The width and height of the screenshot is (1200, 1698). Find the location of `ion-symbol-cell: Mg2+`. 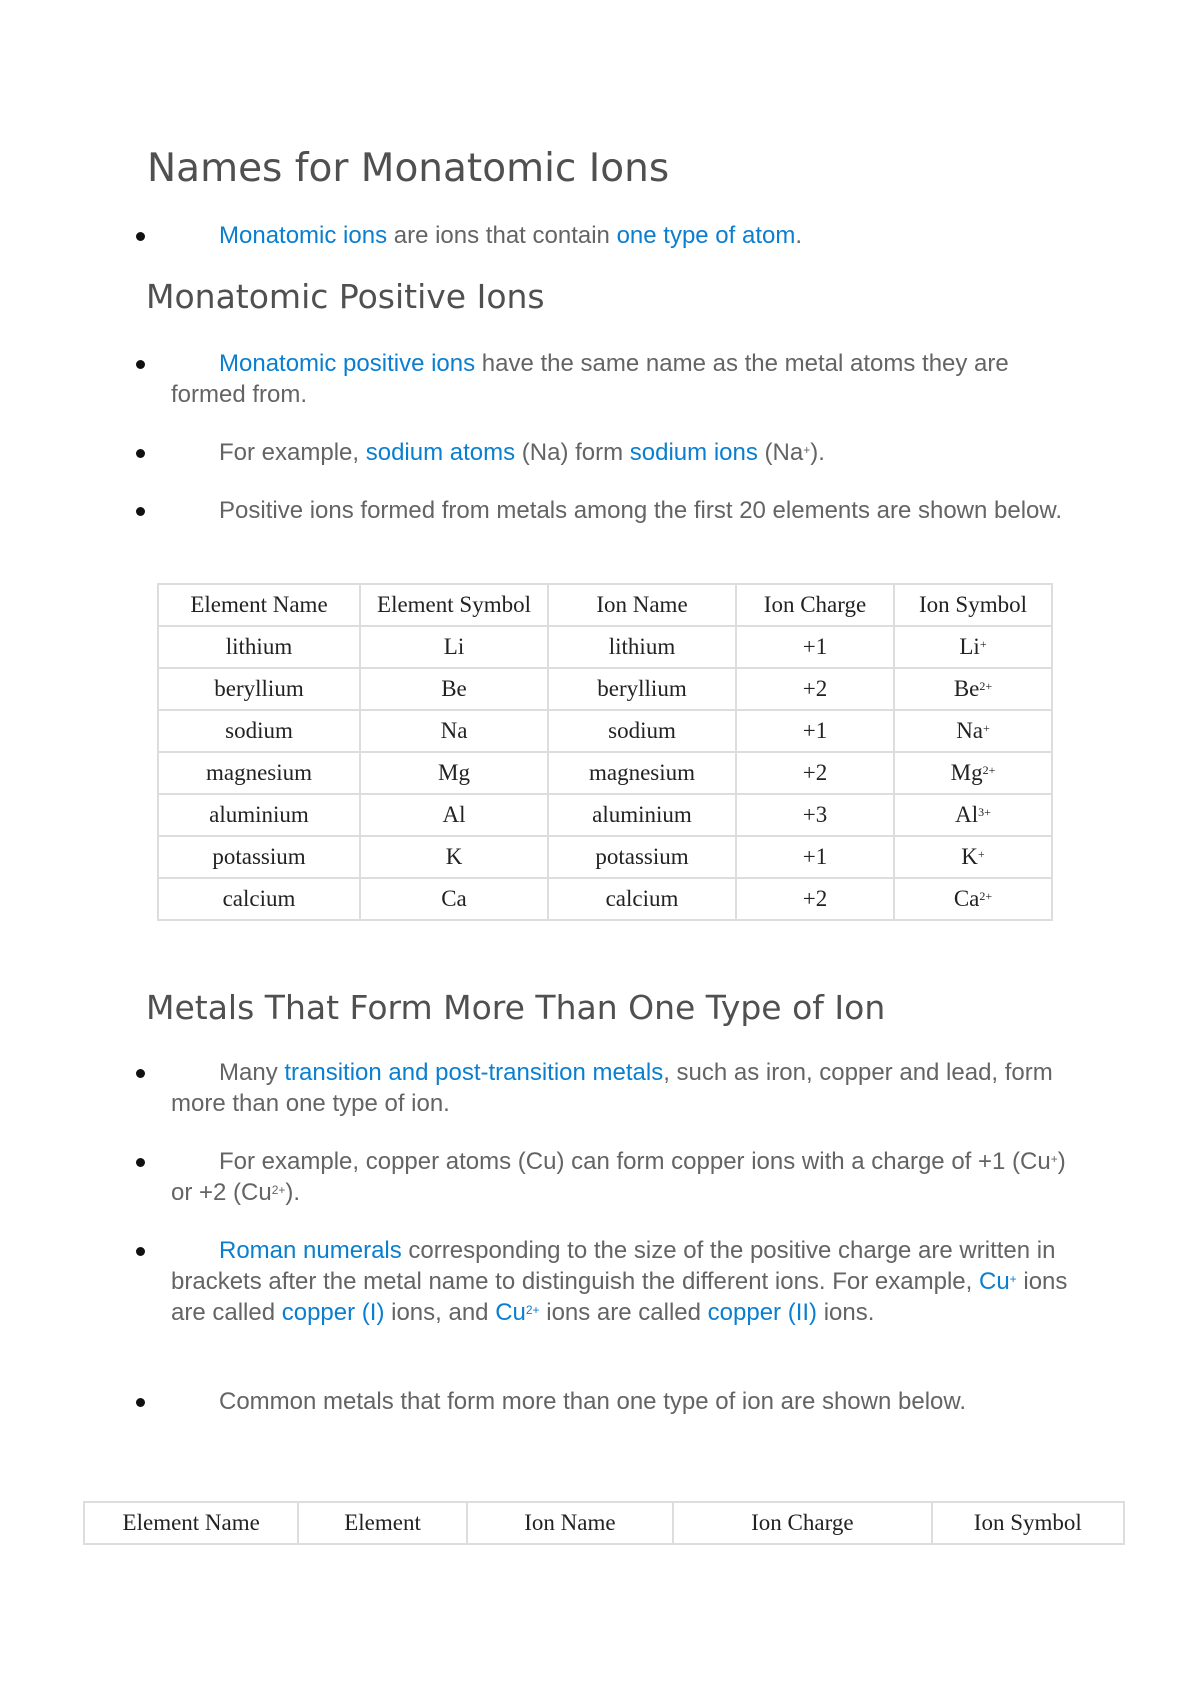

ion-symbol-cell: Mg2+ is located at coordinates (973, 773).